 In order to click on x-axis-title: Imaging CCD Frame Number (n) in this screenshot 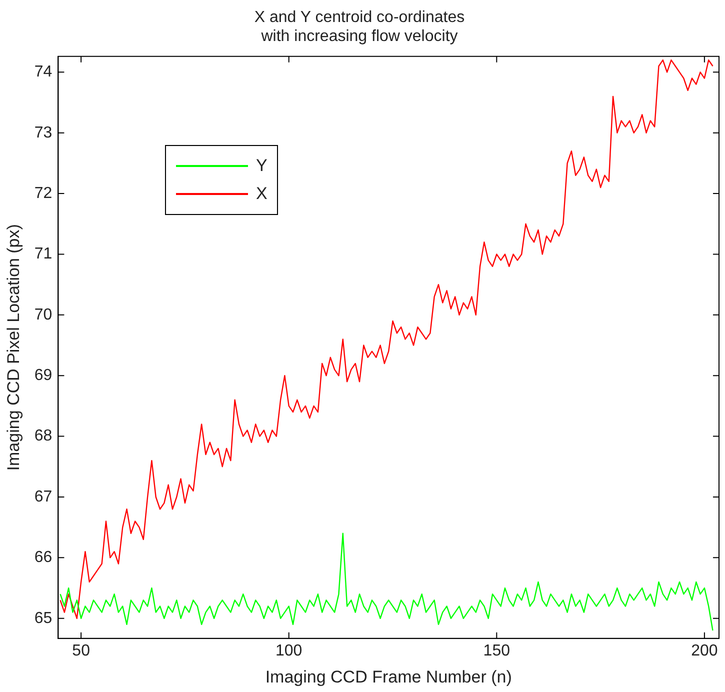, I will do `click(388, 676)`.